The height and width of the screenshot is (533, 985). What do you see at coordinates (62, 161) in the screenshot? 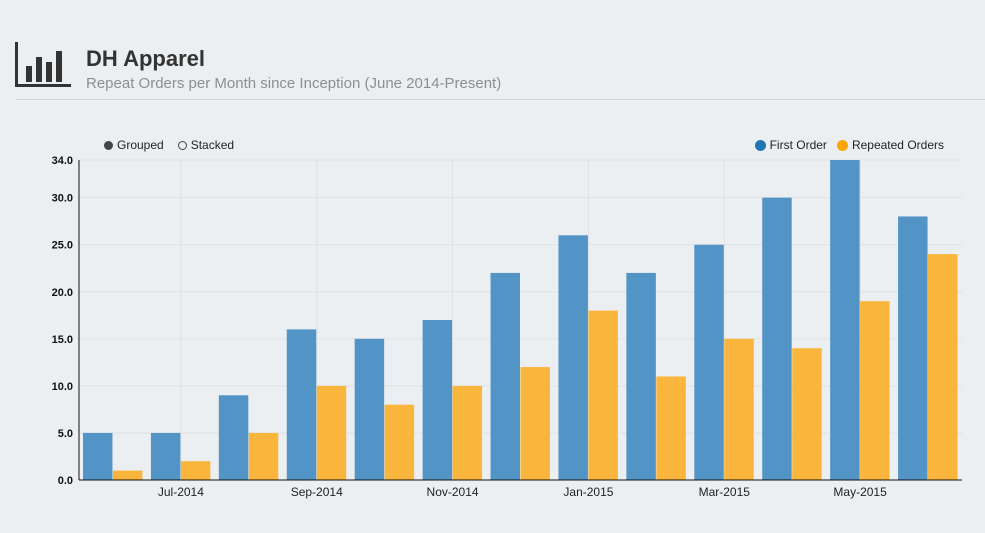
I see `y-tick-label: 34.0` at bounding box center [62, 161].